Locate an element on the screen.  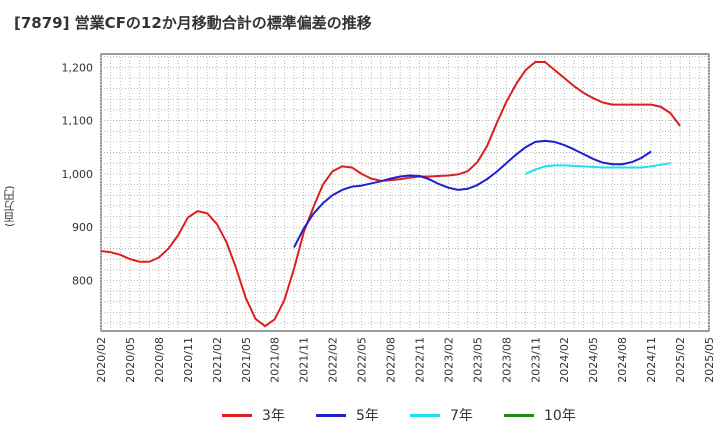
x-tick-label: 2024/05 is located at coordinates (593, 360).